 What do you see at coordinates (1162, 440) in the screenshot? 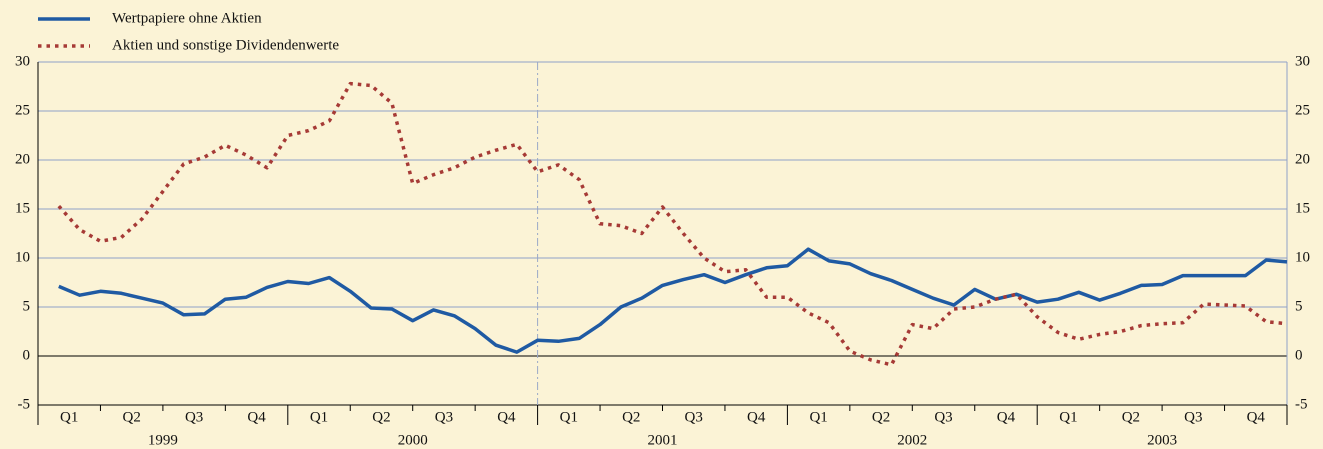
I see `year-label: 2003` at bounding box center [1162, 440].